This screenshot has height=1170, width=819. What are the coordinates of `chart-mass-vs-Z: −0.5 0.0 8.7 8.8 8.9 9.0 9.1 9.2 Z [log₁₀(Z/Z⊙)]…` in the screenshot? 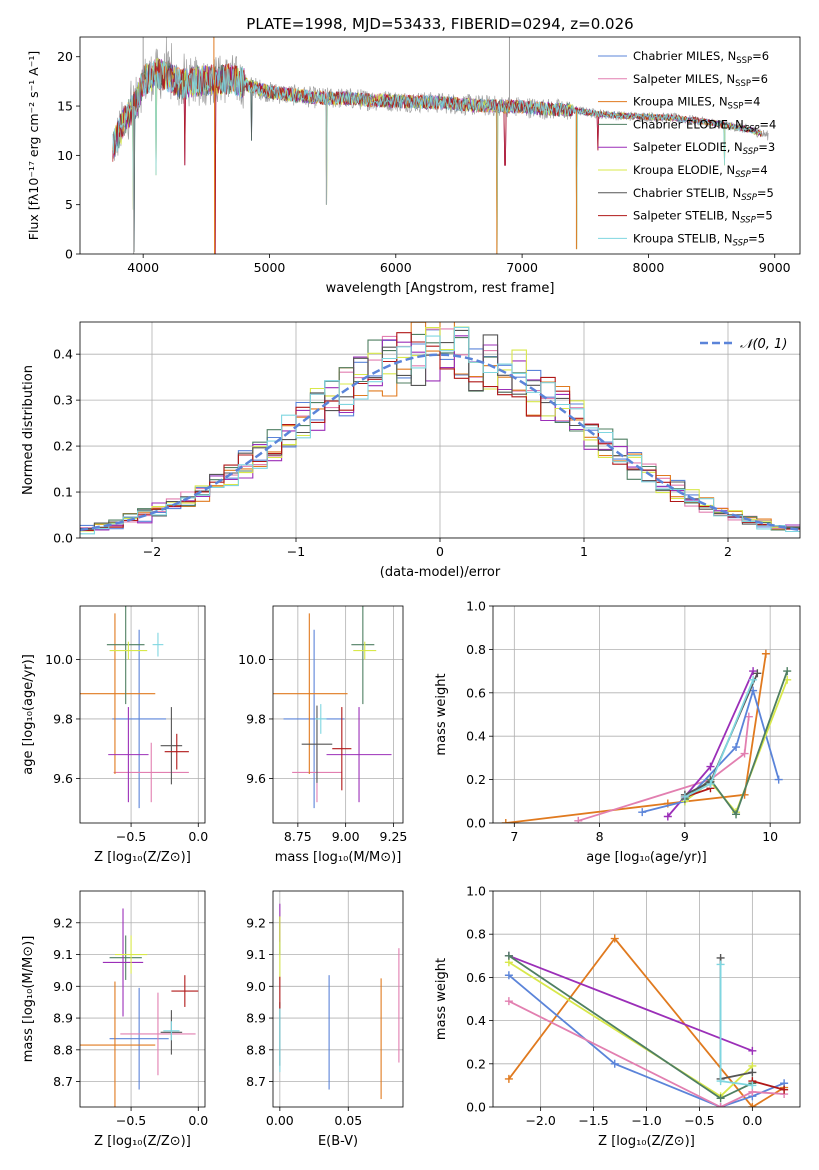 It's located at (114, 1019).